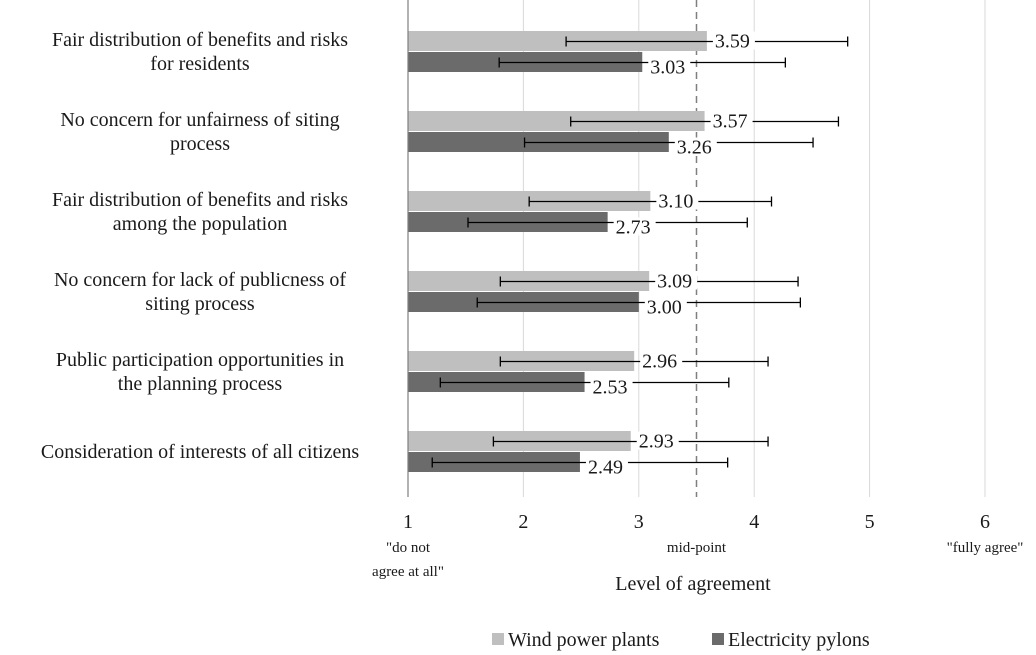 Image resolution: width=1036 pixels, height=655 pixels. Describe the element at coordinates (523, 522) in the screenshot. I see `tick-label: 2` at that location.